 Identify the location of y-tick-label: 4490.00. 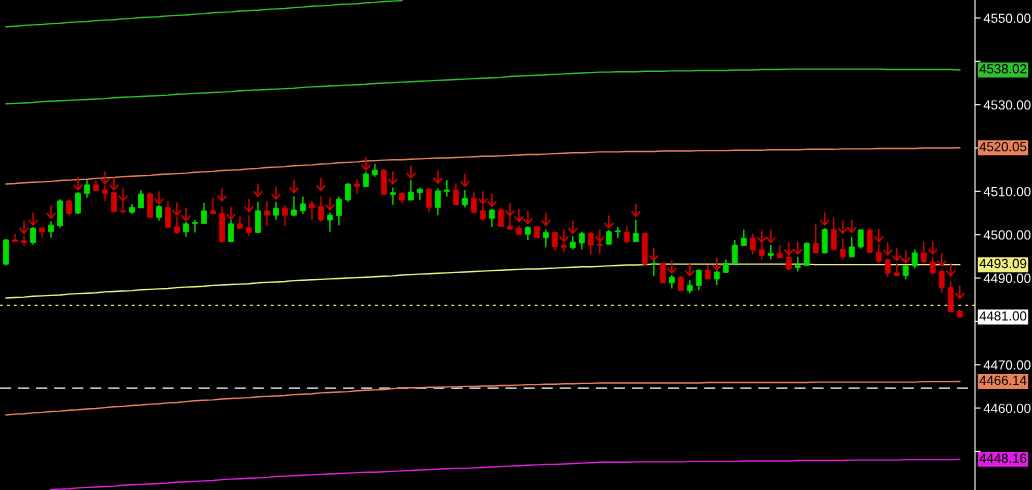
(1007, 278).